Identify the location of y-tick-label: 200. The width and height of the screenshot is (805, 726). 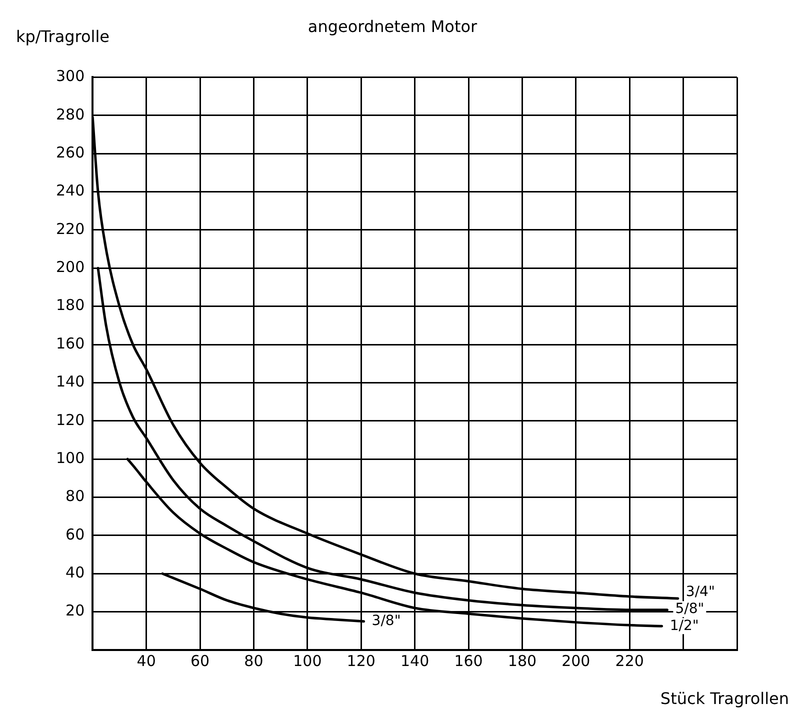
(70, 267).